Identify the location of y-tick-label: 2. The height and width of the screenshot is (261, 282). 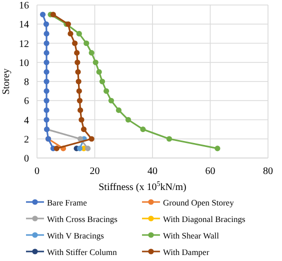
(26, 140).